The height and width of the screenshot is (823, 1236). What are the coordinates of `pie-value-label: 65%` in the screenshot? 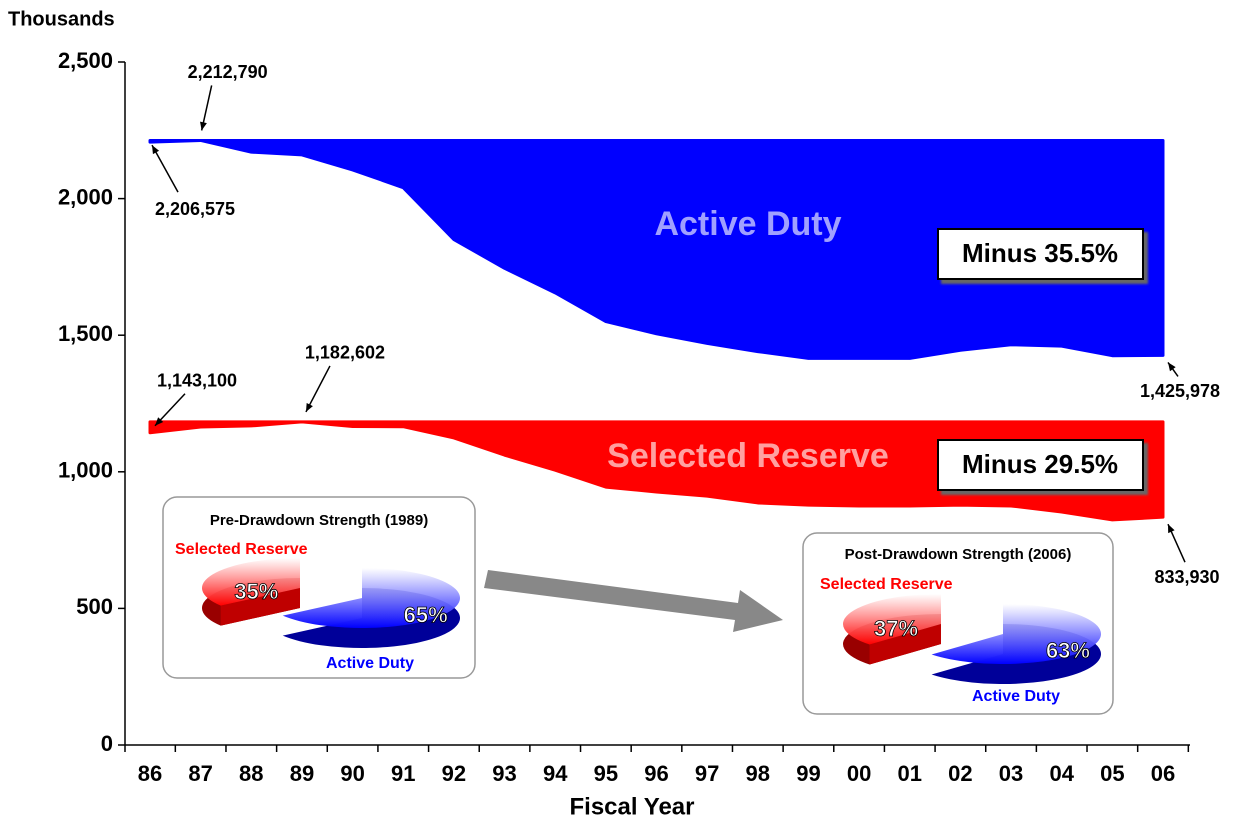 It's located at (426, 615).